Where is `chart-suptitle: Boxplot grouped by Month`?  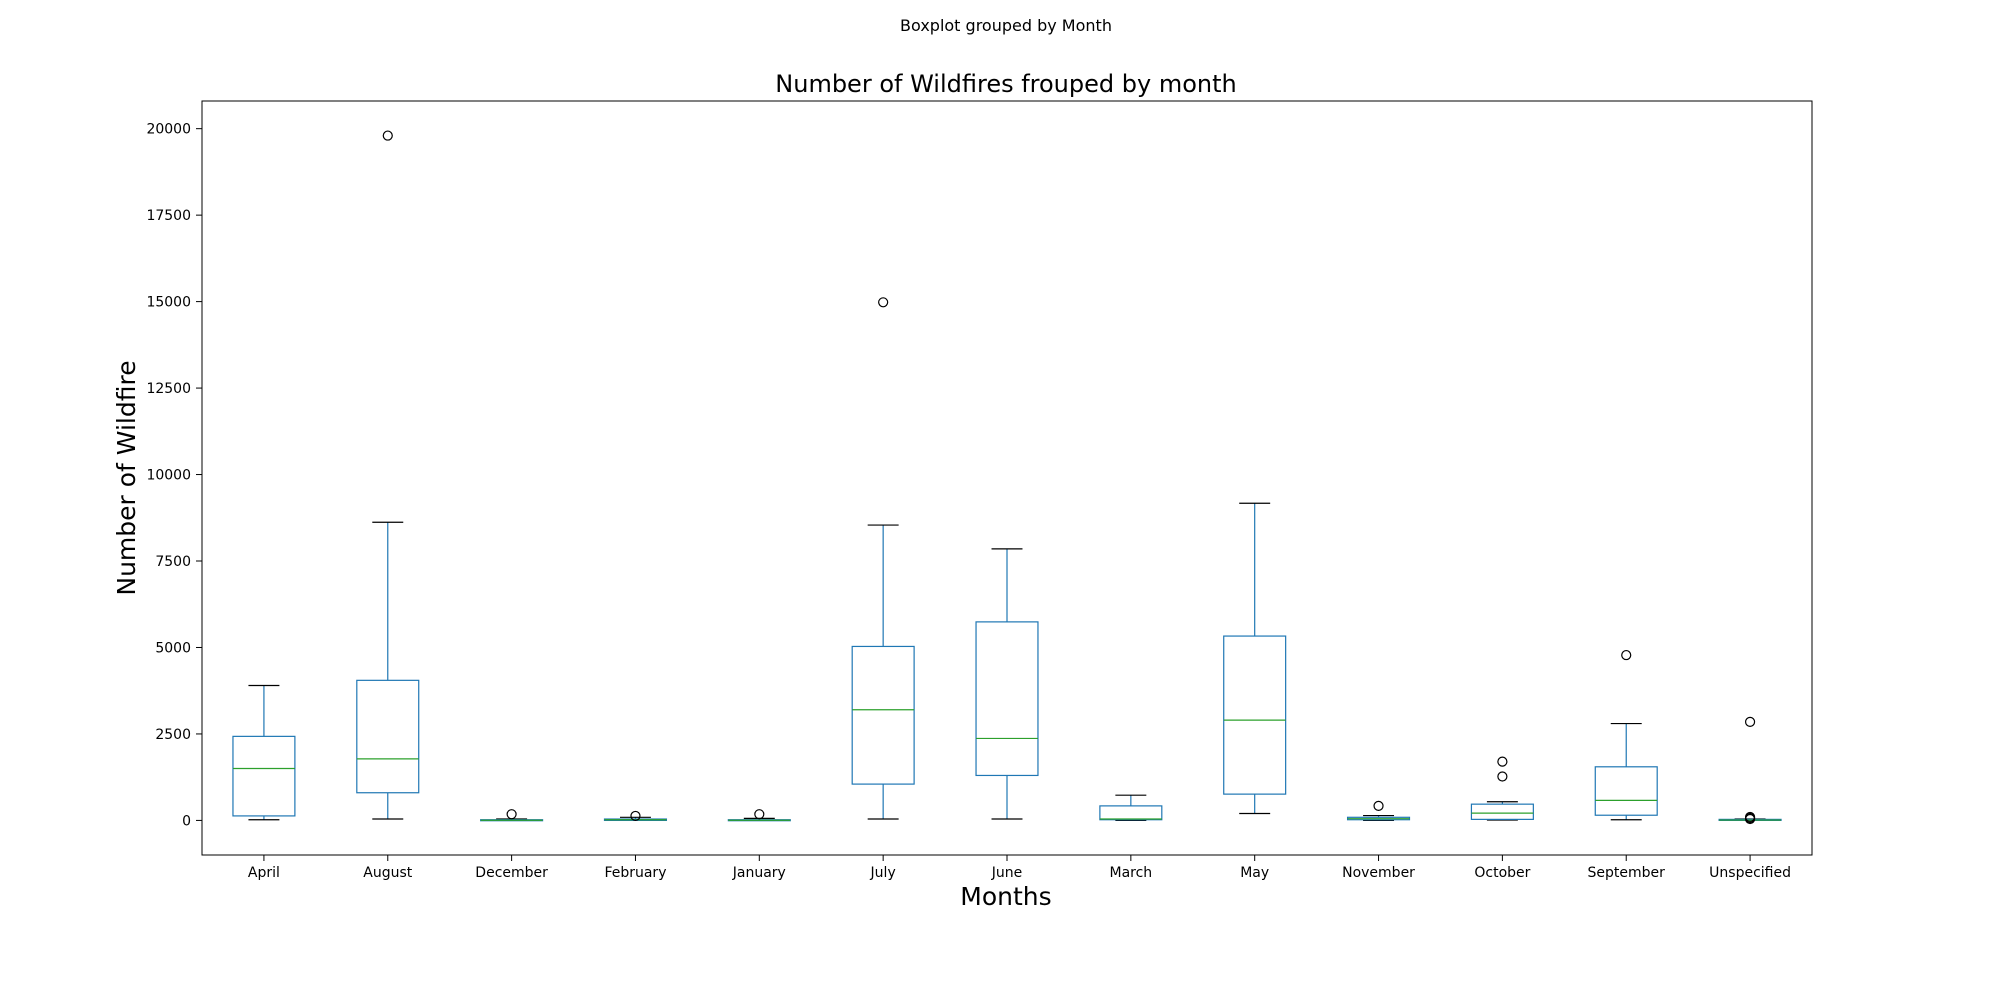 chart-suptitle: Boxplot grouped by Month is located at coordinates (1006, 25).